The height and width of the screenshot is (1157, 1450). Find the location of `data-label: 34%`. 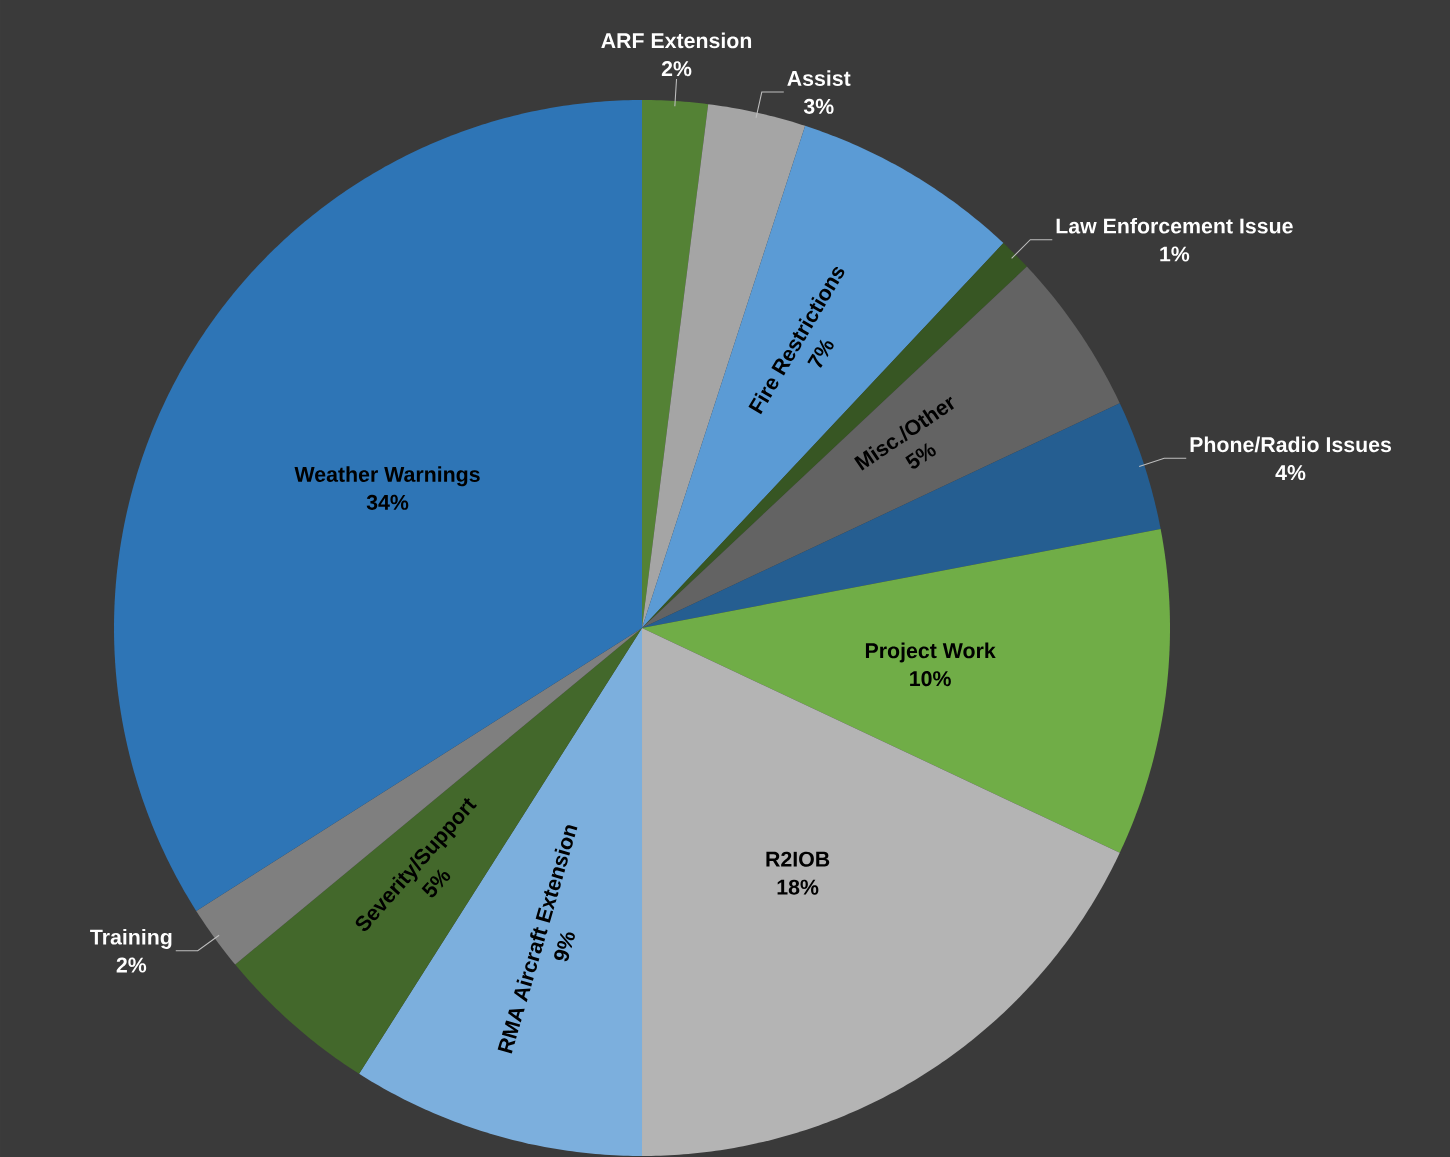

data-label: 34% is located at coordinates (387, 502).